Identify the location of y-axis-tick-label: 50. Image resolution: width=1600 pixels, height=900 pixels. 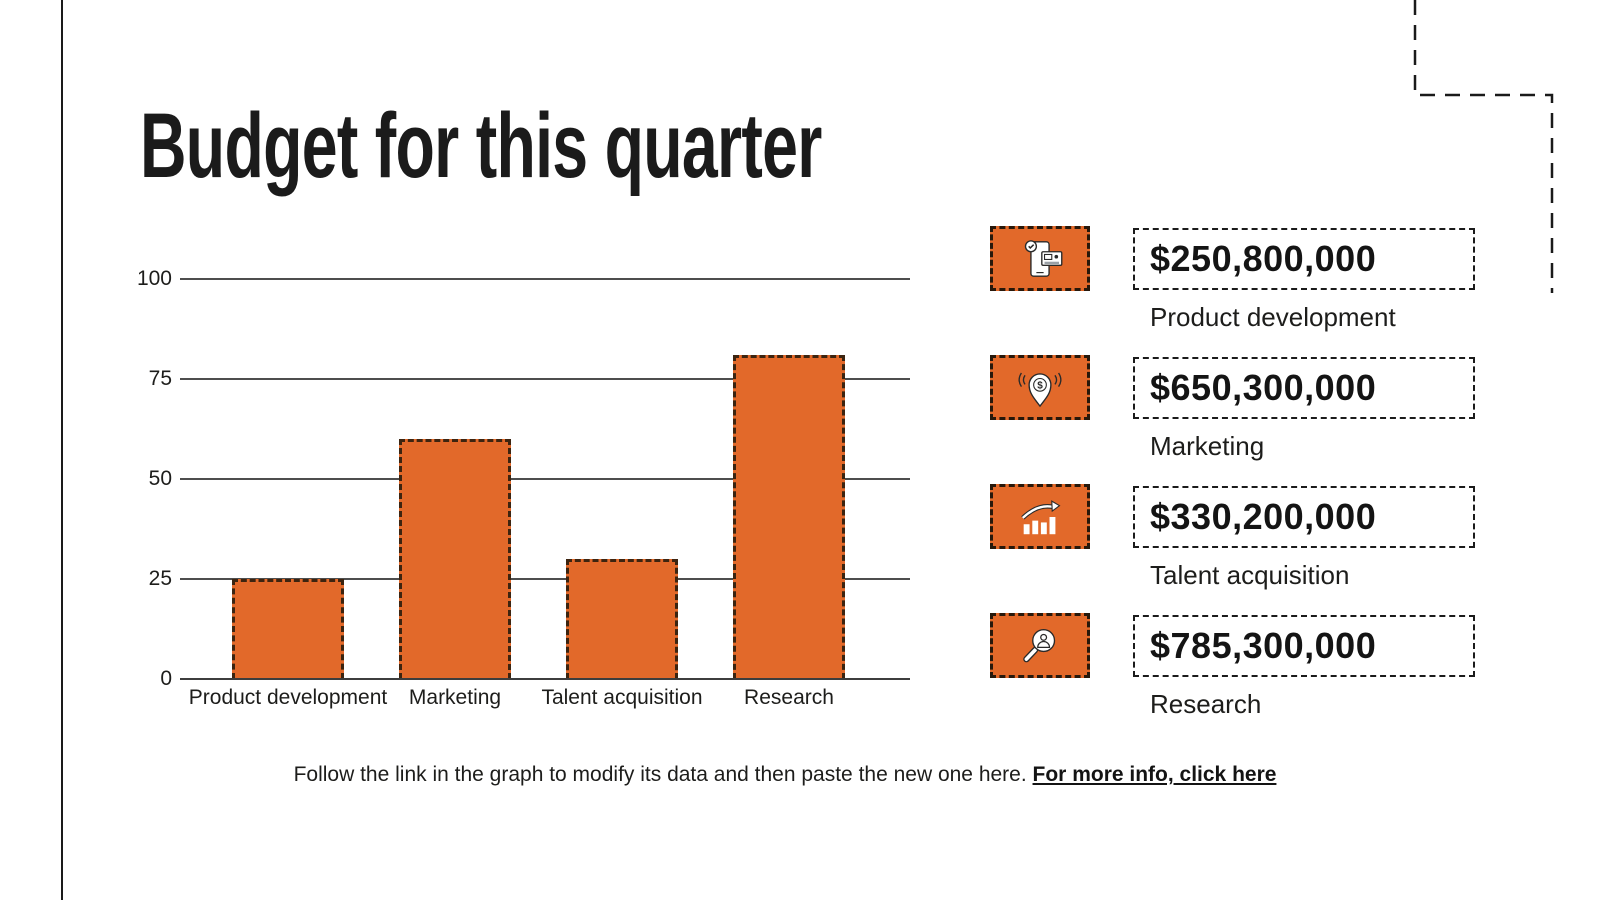
(160, 478).